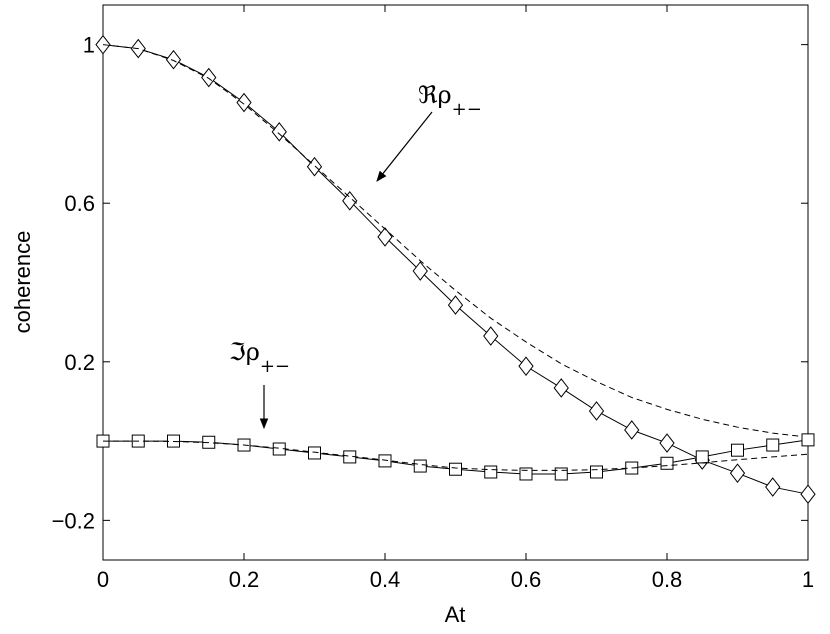 The width and height of the screenshot is (830, 634). I want to click on x-axis-label: At, so click(455, 614).